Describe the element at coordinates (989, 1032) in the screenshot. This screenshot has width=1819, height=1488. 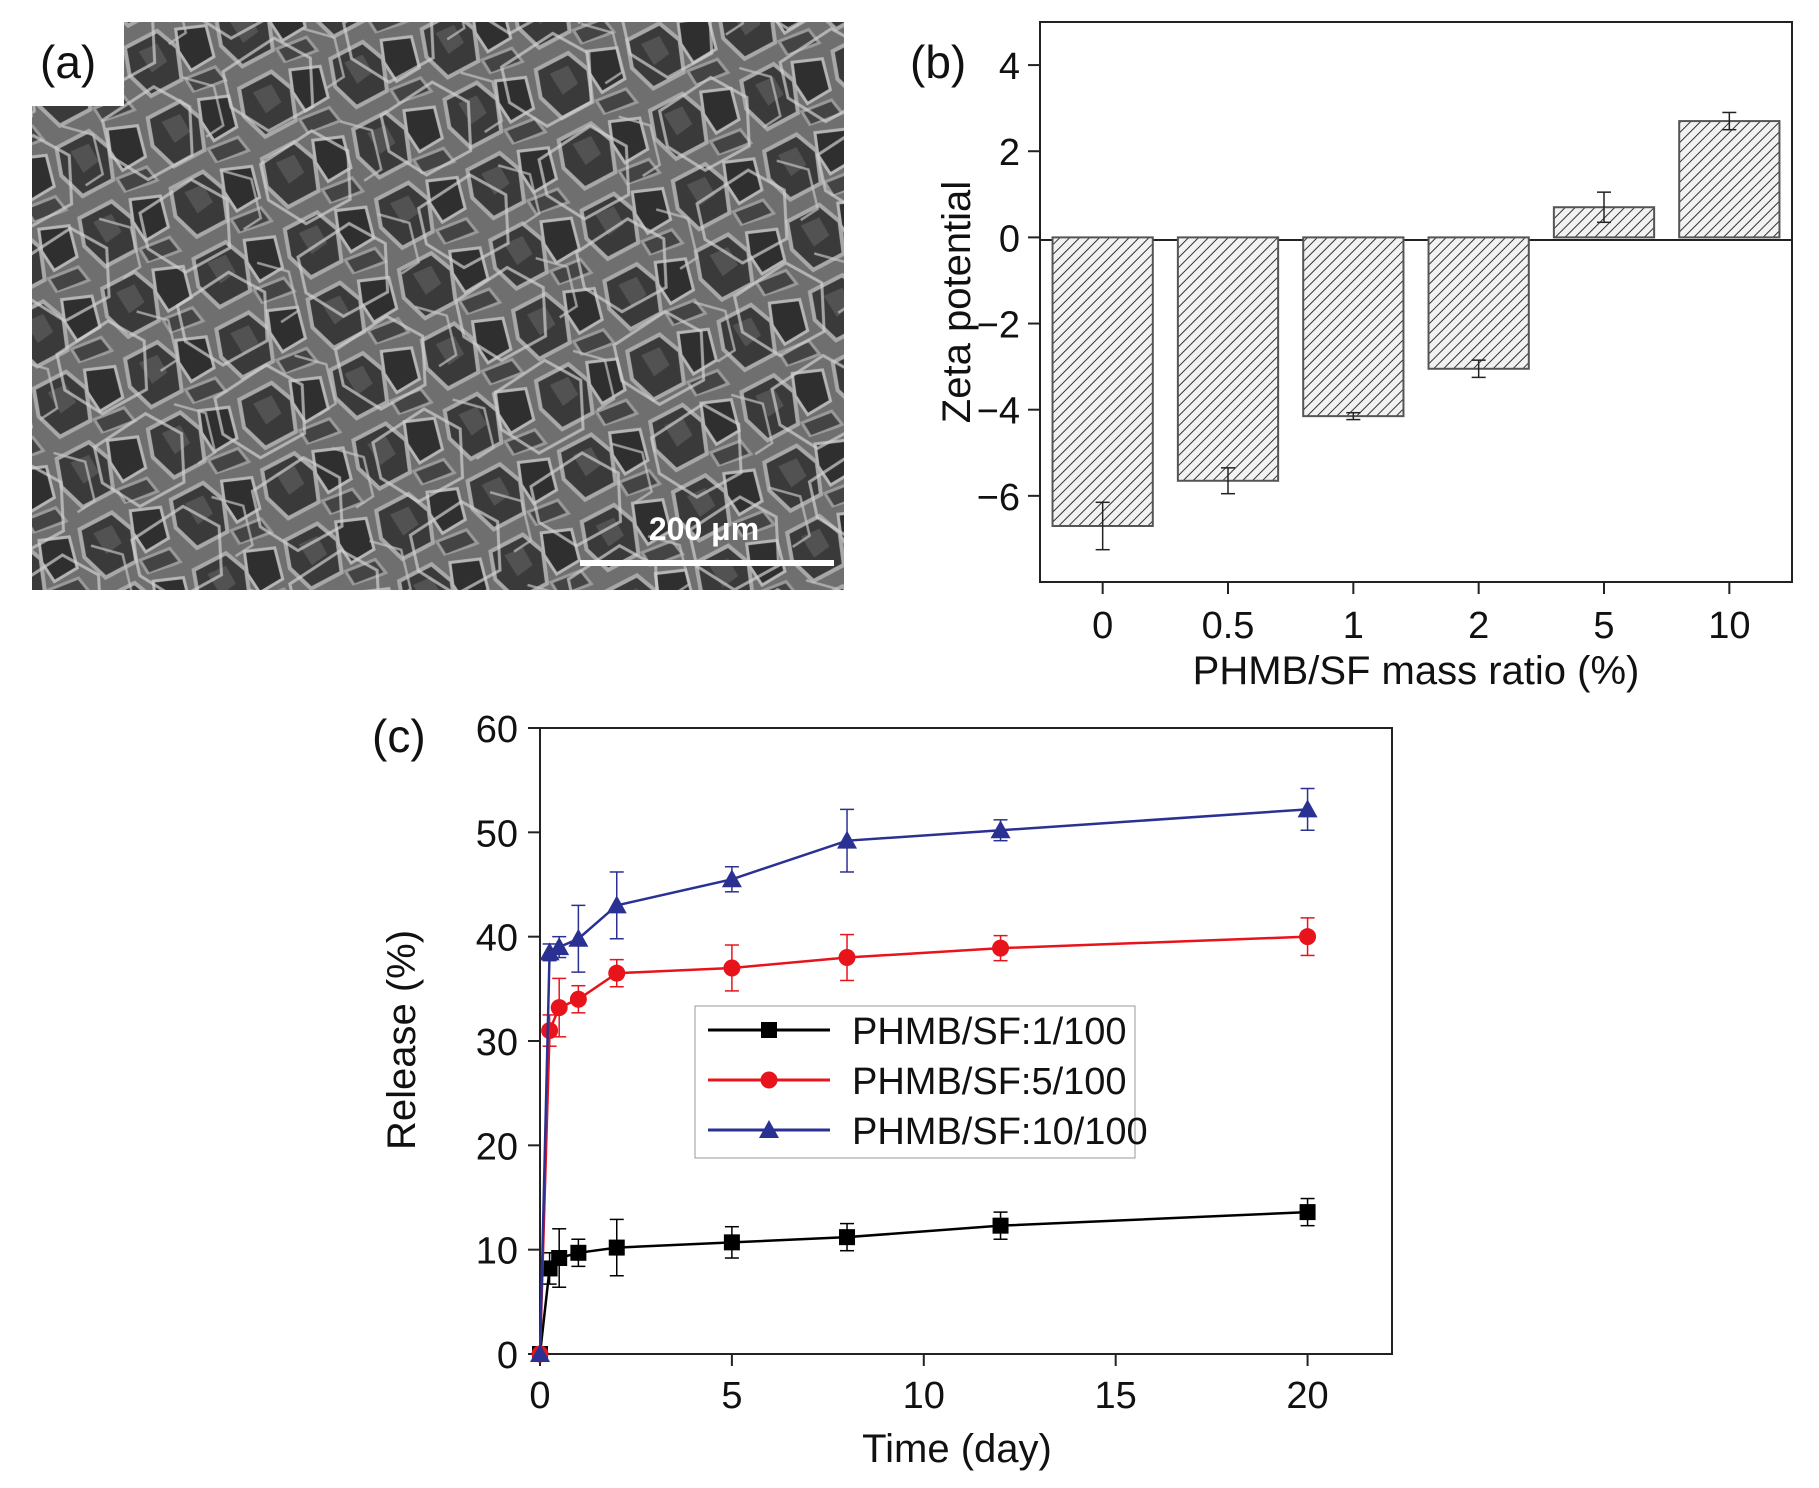
I see `legend-label: PHMB/SF:1/100` at that location.